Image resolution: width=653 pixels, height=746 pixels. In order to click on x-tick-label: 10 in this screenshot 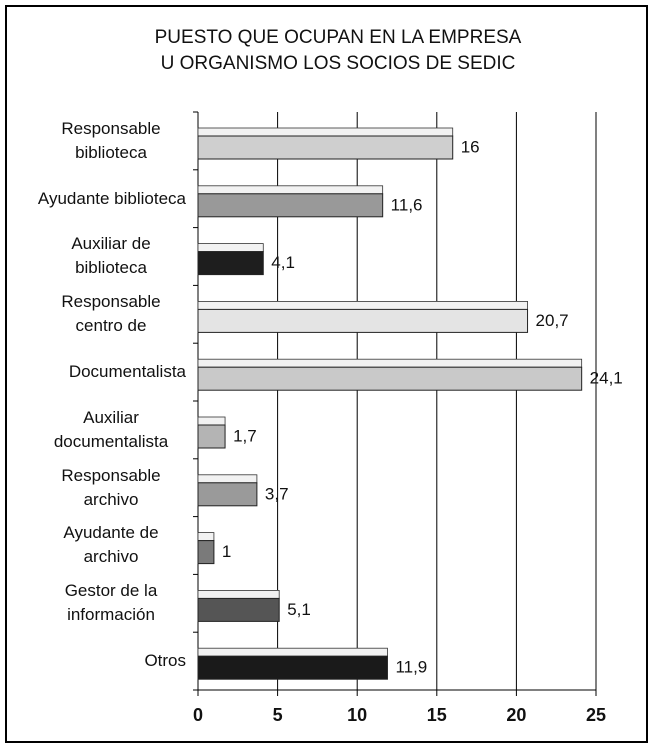, I will do `click(357, 715)`.